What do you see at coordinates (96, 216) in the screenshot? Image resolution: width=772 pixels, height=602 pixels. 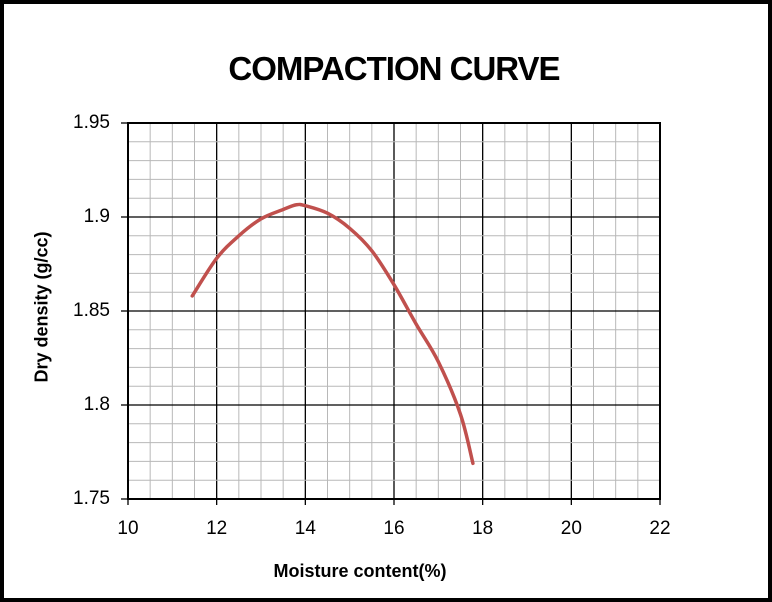 I see `y-tick-label: 1.9` at bounding box center [96, 216].